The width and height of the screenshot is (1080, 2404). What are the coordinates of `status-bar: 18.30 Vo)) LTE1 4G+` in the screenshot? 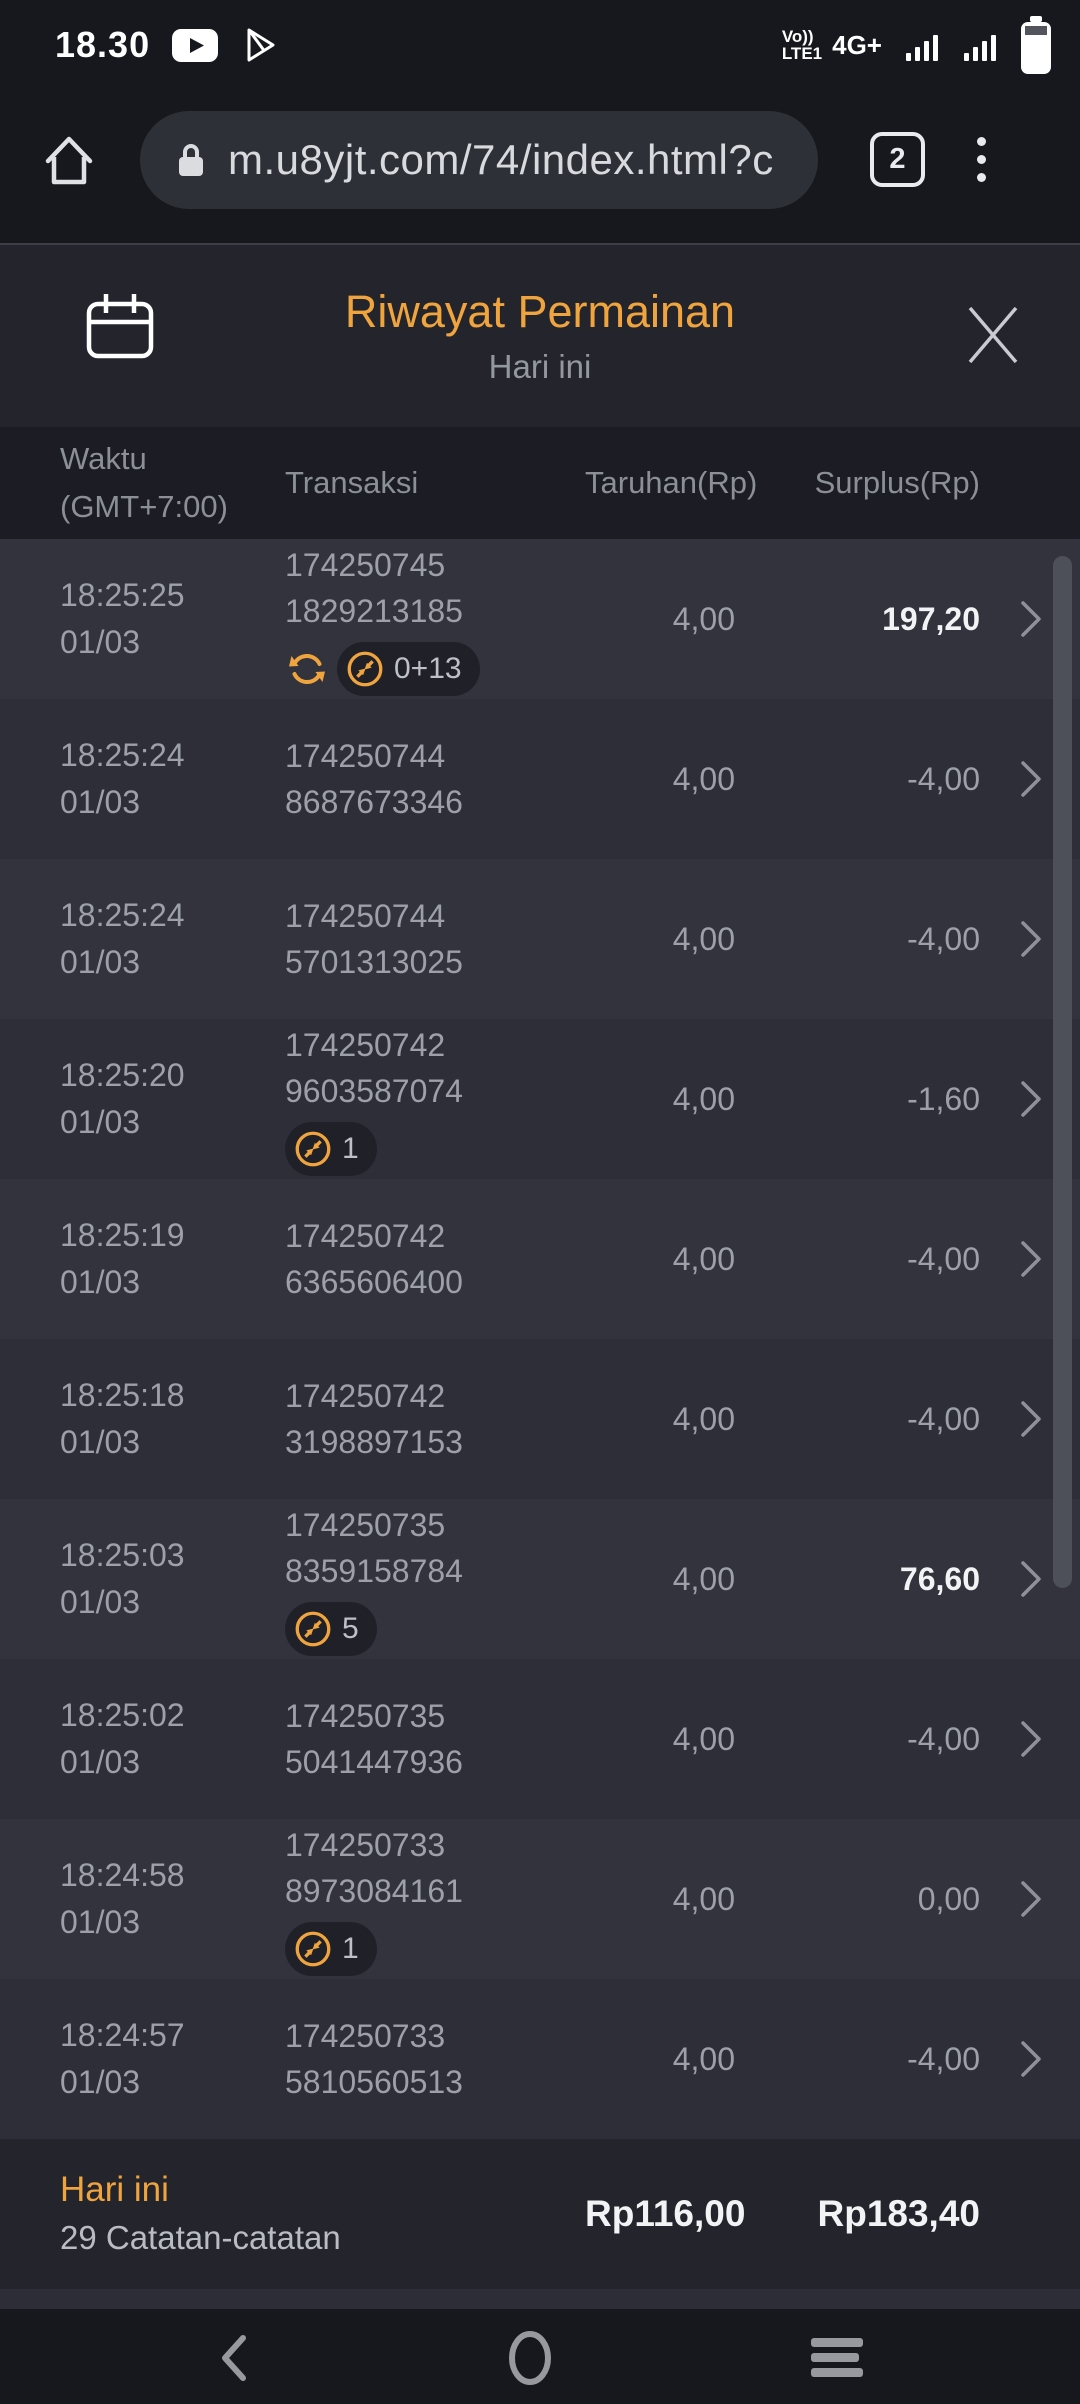 It's located at (540, 45).